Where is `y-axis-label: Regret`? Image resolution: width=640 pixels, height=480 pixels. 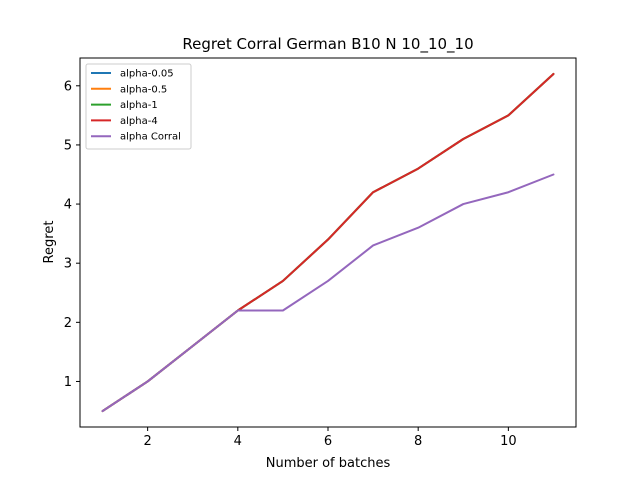
y-axis-label: Regret is located at coordinates (49, 242).